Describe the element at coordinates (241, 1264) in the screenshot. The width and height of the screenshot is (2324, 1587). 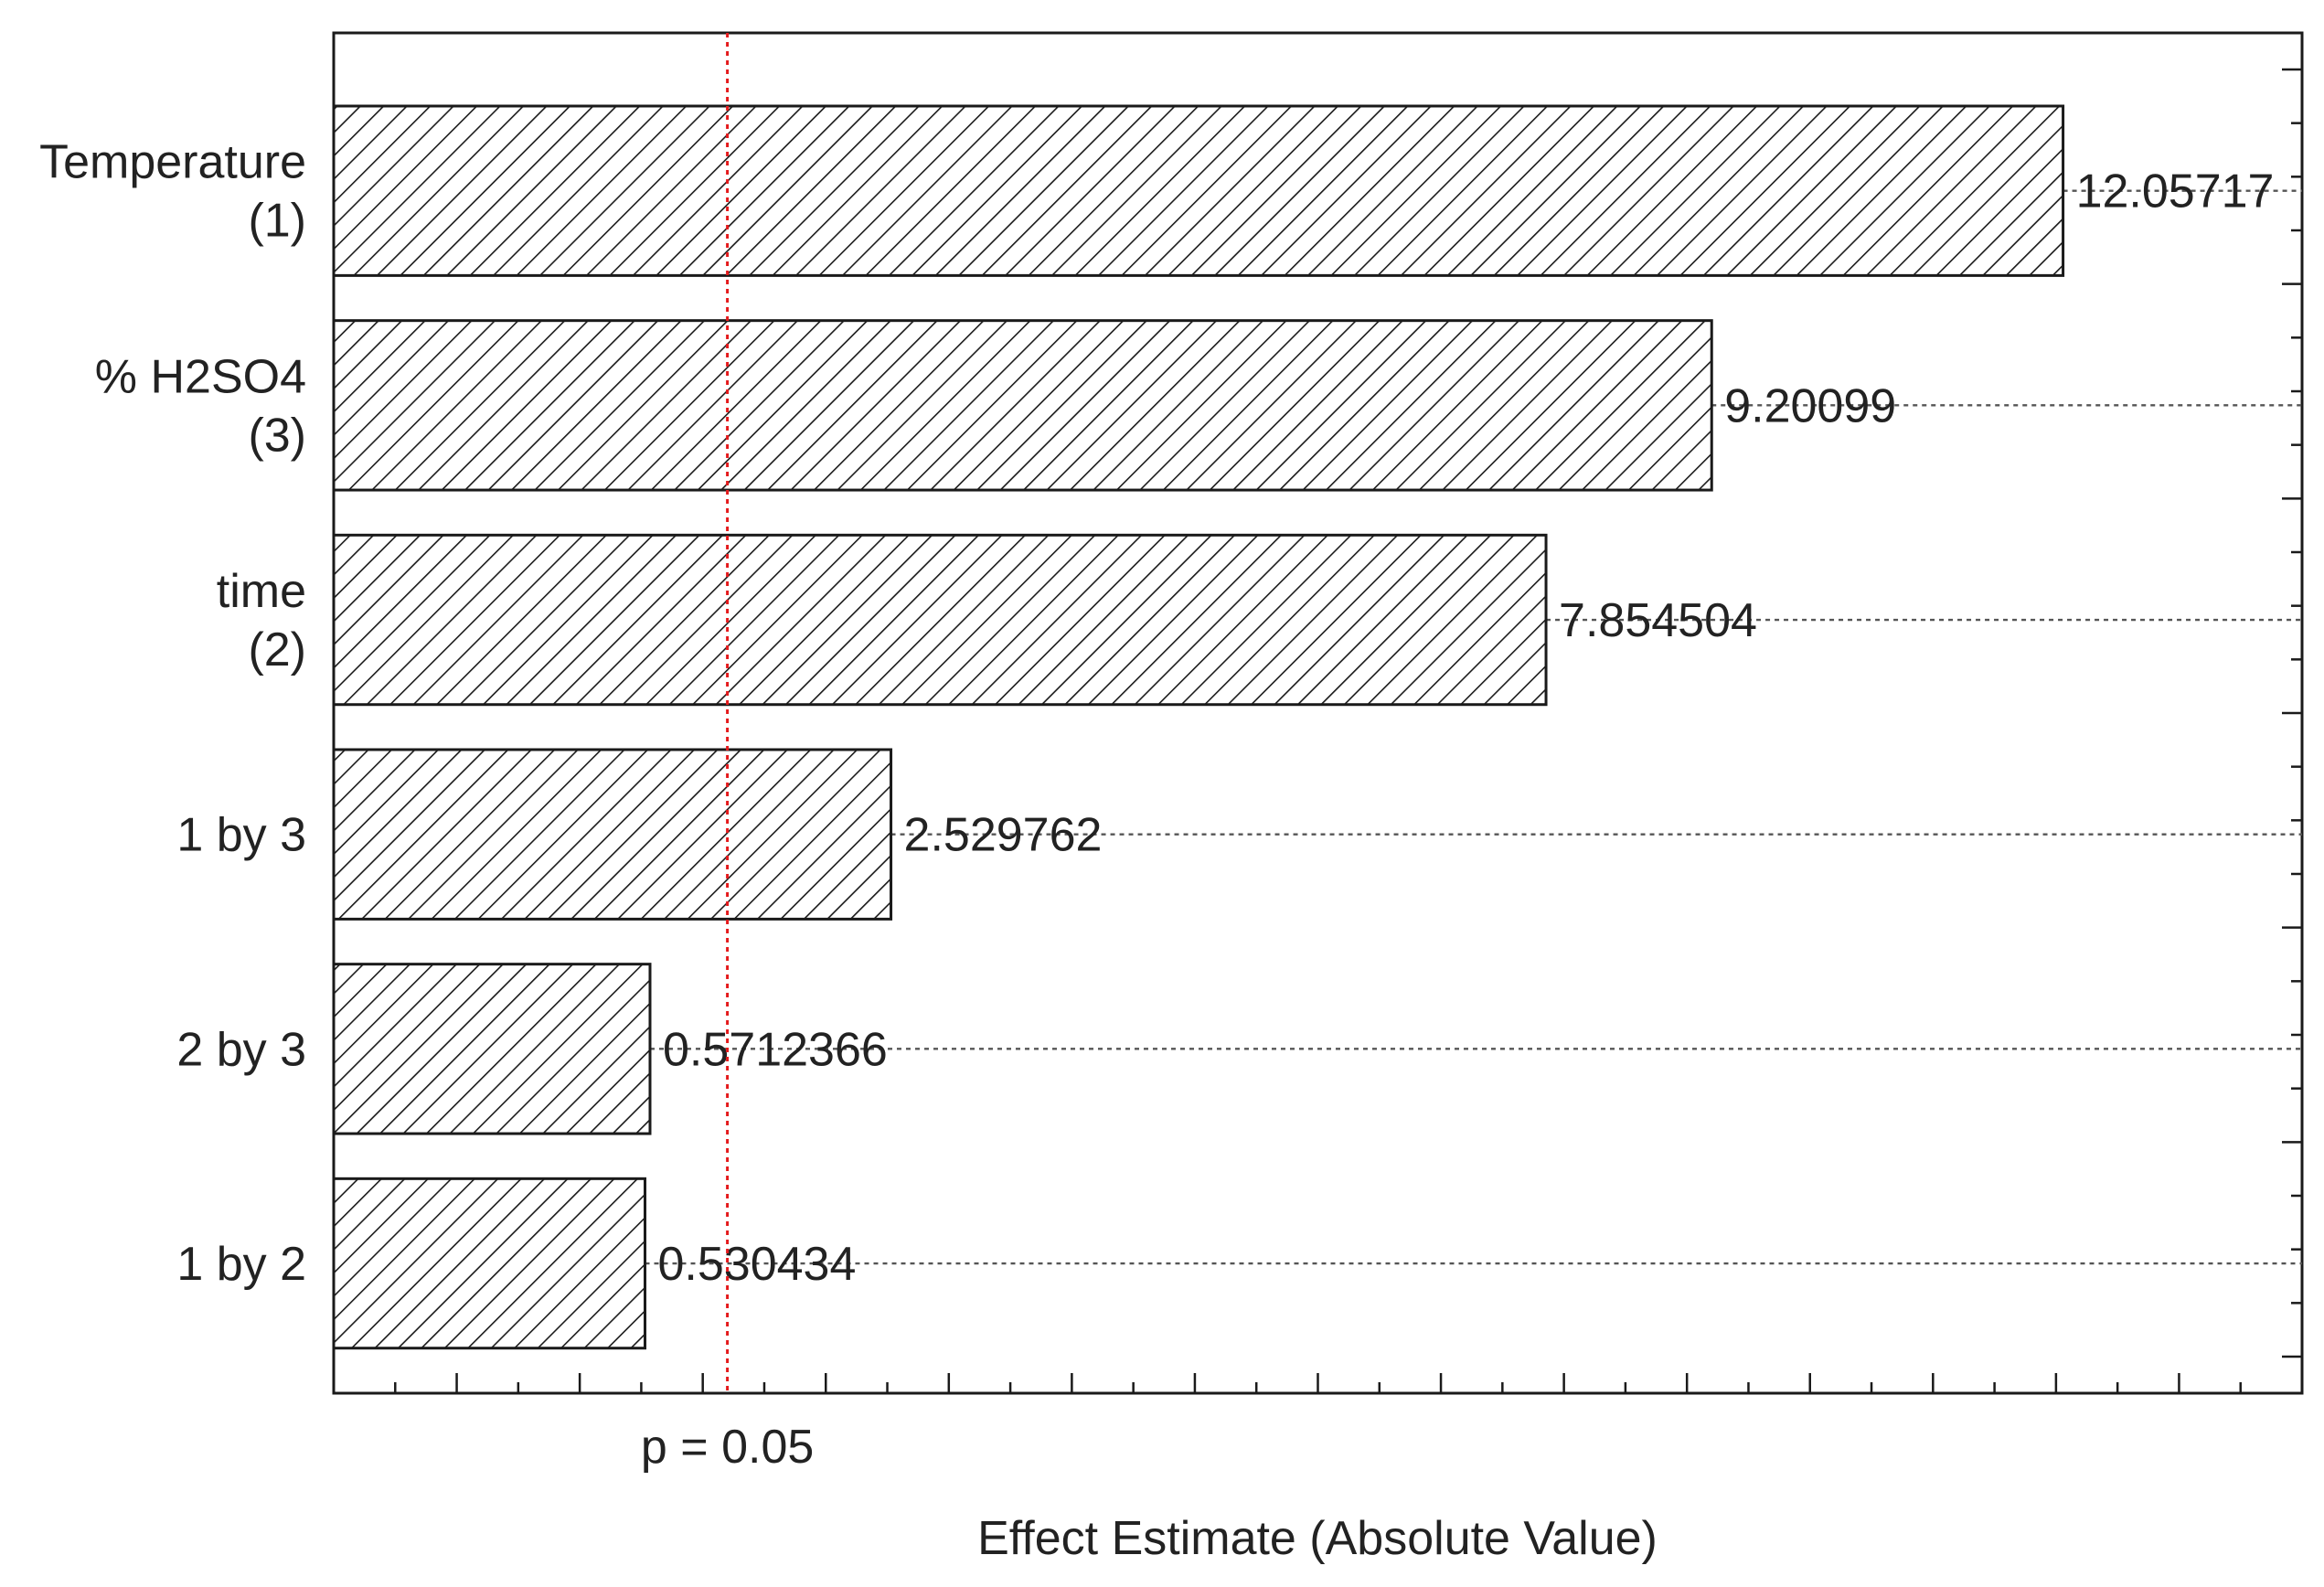
I see `category-label-1by2: 1 by 2` at that location.